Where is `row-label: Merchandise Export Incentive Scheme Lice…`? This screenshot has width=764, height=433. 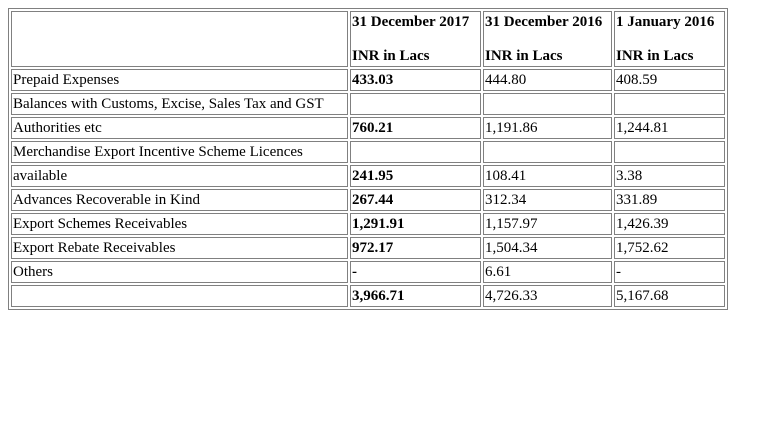 row-label: Merchandise Export Incentive Scheme Lice… is located at coordinates (179, 152).